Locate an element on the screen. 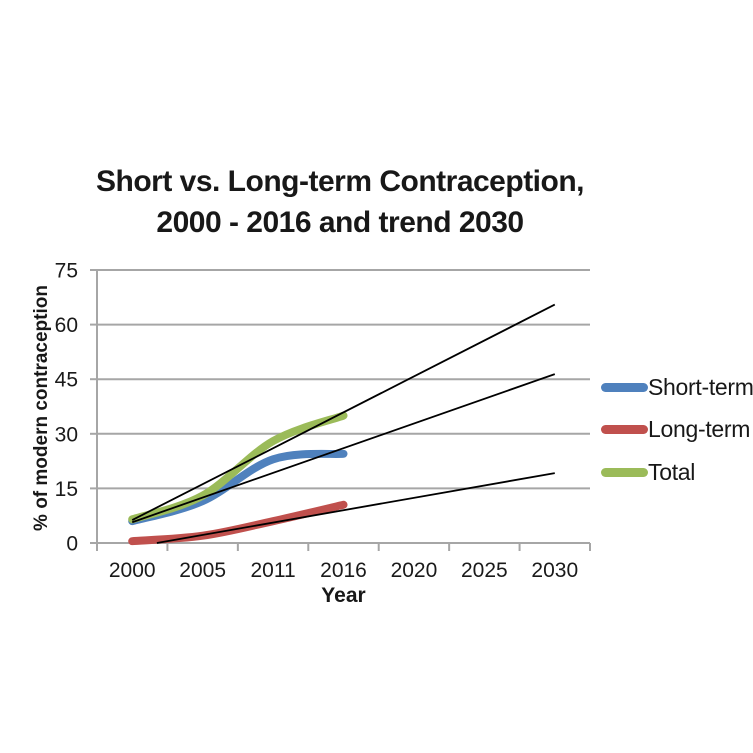  y-tick-label: 15 is located at coordinates (66, 489).